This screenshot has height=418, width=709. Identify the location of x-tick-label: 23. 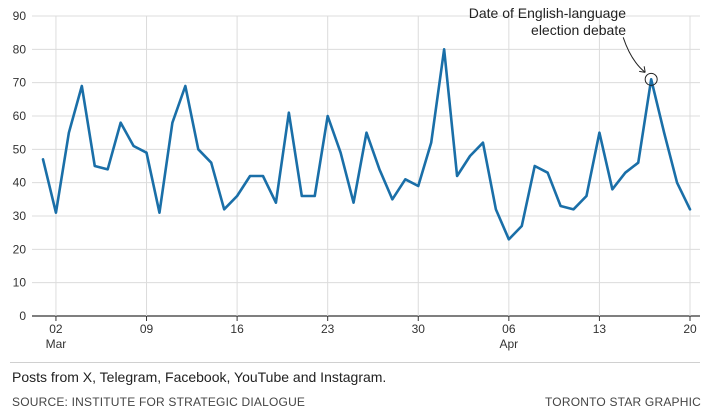
(328, 329).